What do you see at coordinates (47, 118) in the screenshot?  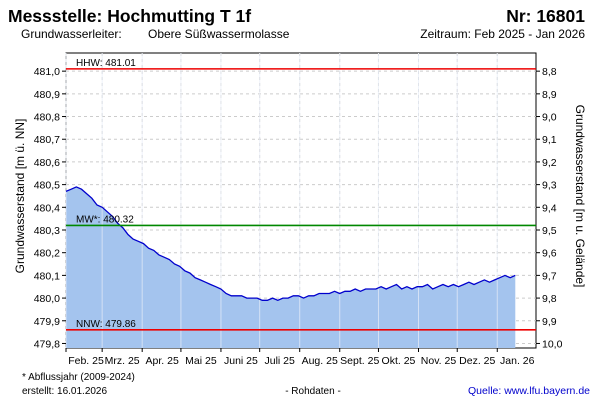 I see `y-tick-label-left: 480,8` at bounding box center [47, 118].